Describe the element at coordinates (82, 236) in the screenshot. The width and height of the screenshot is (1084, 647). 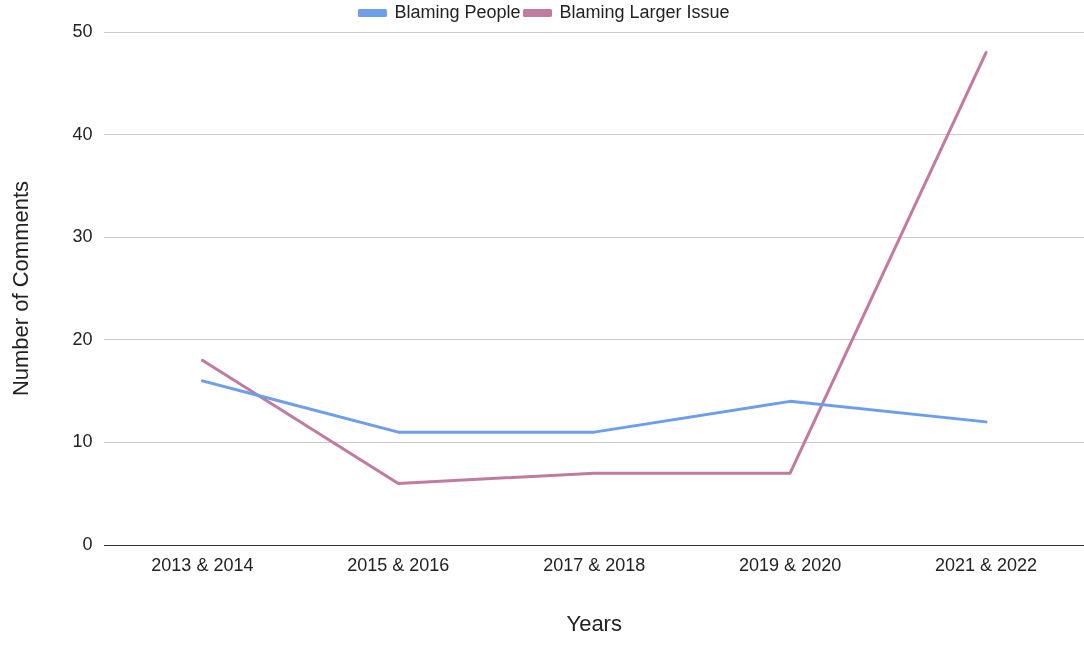
I see `y-tick-label: 30` at that location.